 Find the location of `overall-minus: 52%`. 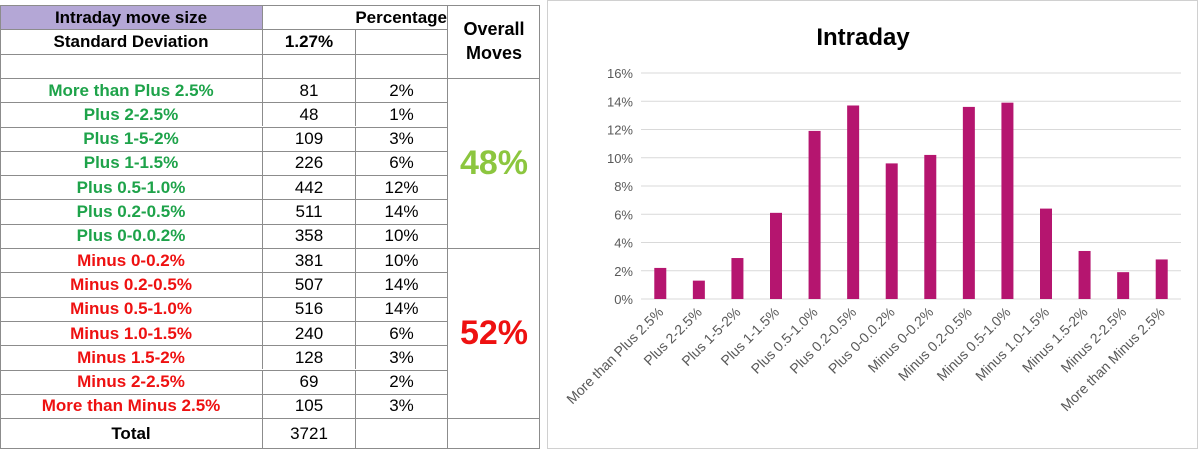

overall-minus: 52% is located at coordinates (493, 333).